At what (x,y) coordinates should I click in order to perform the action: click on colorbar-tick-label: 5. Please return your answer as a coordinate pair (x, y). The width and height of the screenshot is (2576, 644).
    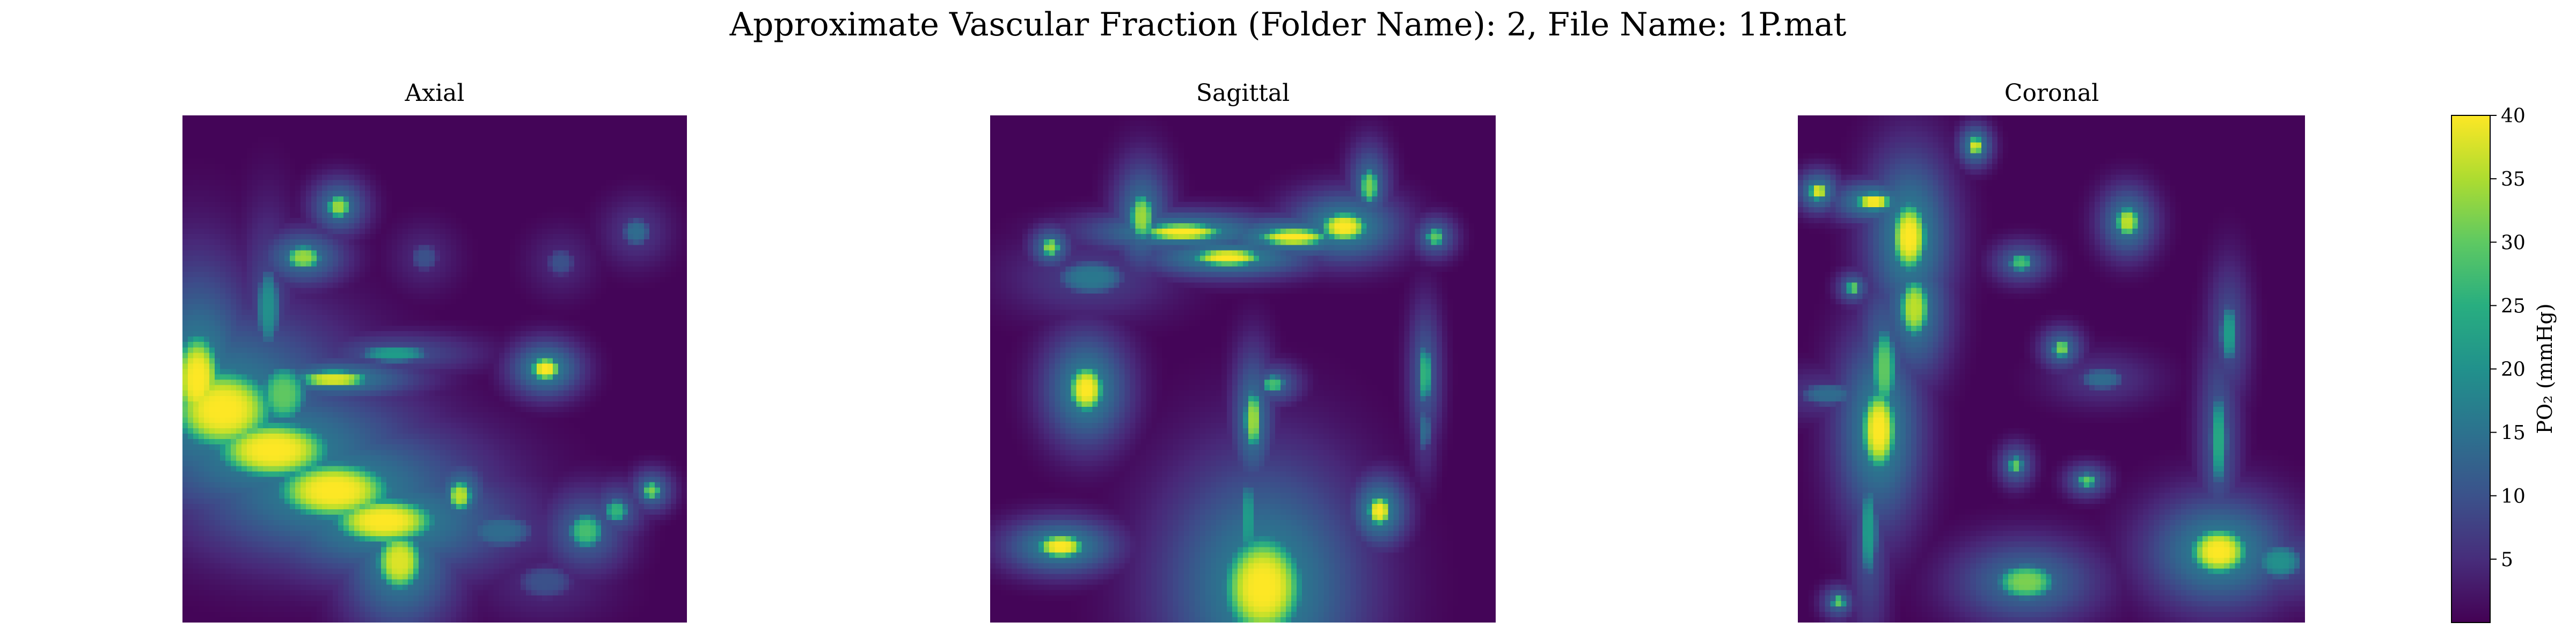
    Looking at the image, I should click on (2507, 560).